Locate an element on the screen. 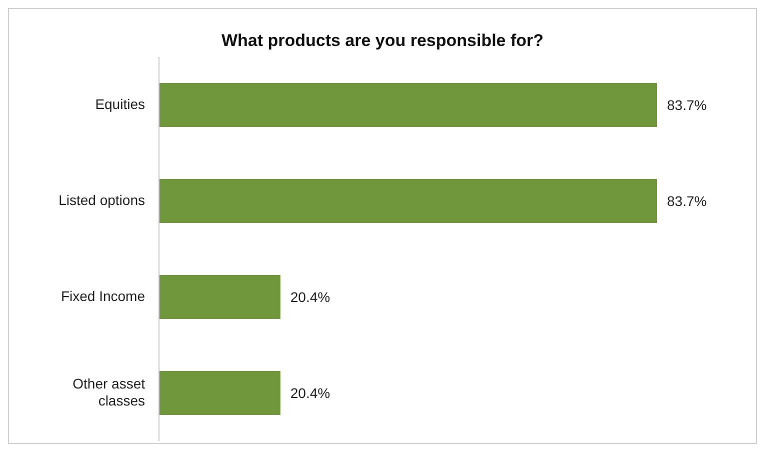 This screenshot has width=765, height=452. y-tick-label: Fixed Income is located at coordinates (103, 296).